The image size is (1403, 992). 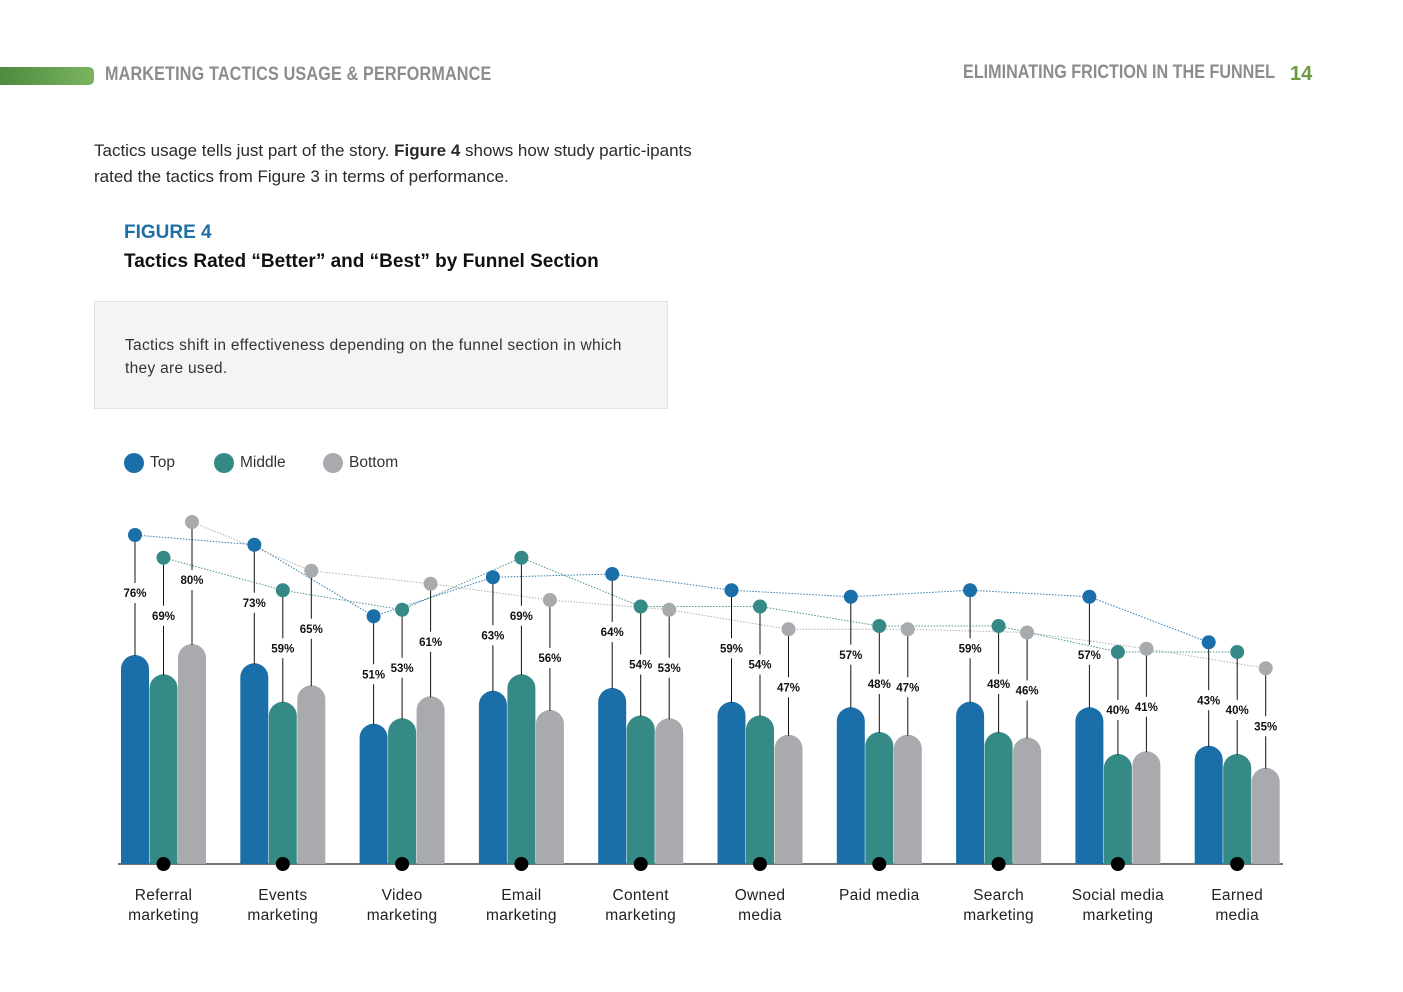 What do you see at coordinates (1208, 701) in the screenshot?
I see `data-label-top: 43%` at bounding box center [1208, 701].